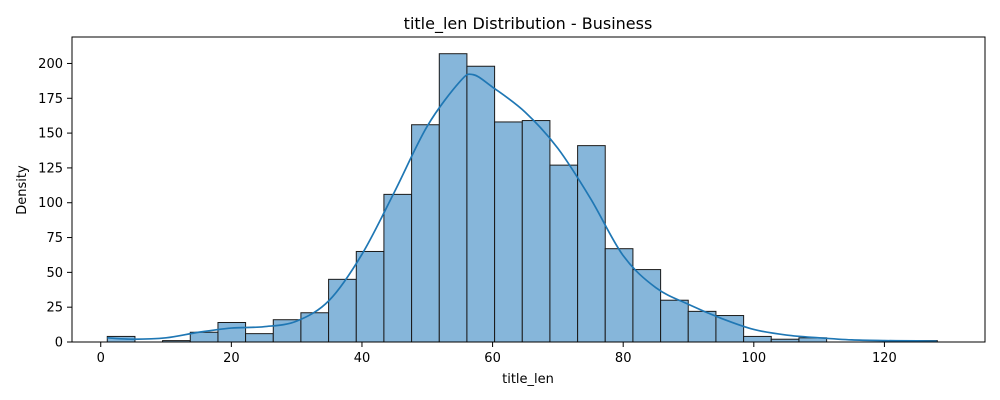 The width and height of the screenshot is (1000, 400). I want to click on x-axis-label: title_len, so click(528, 379).